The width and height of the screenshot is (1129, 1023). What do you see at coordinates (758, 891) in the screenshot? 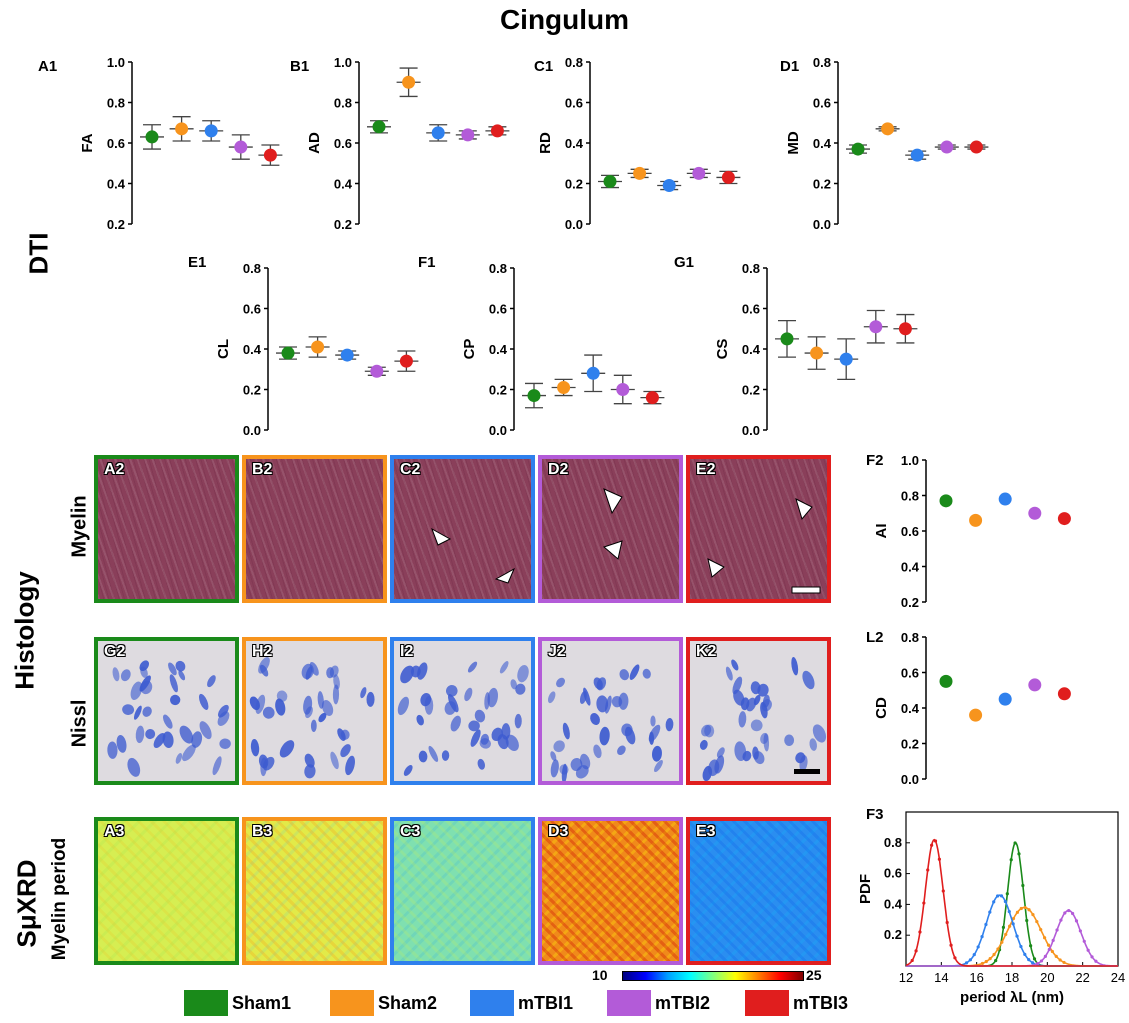
I see `xrd-tile-mtbi3: E3` at bounding box center [758, 891].